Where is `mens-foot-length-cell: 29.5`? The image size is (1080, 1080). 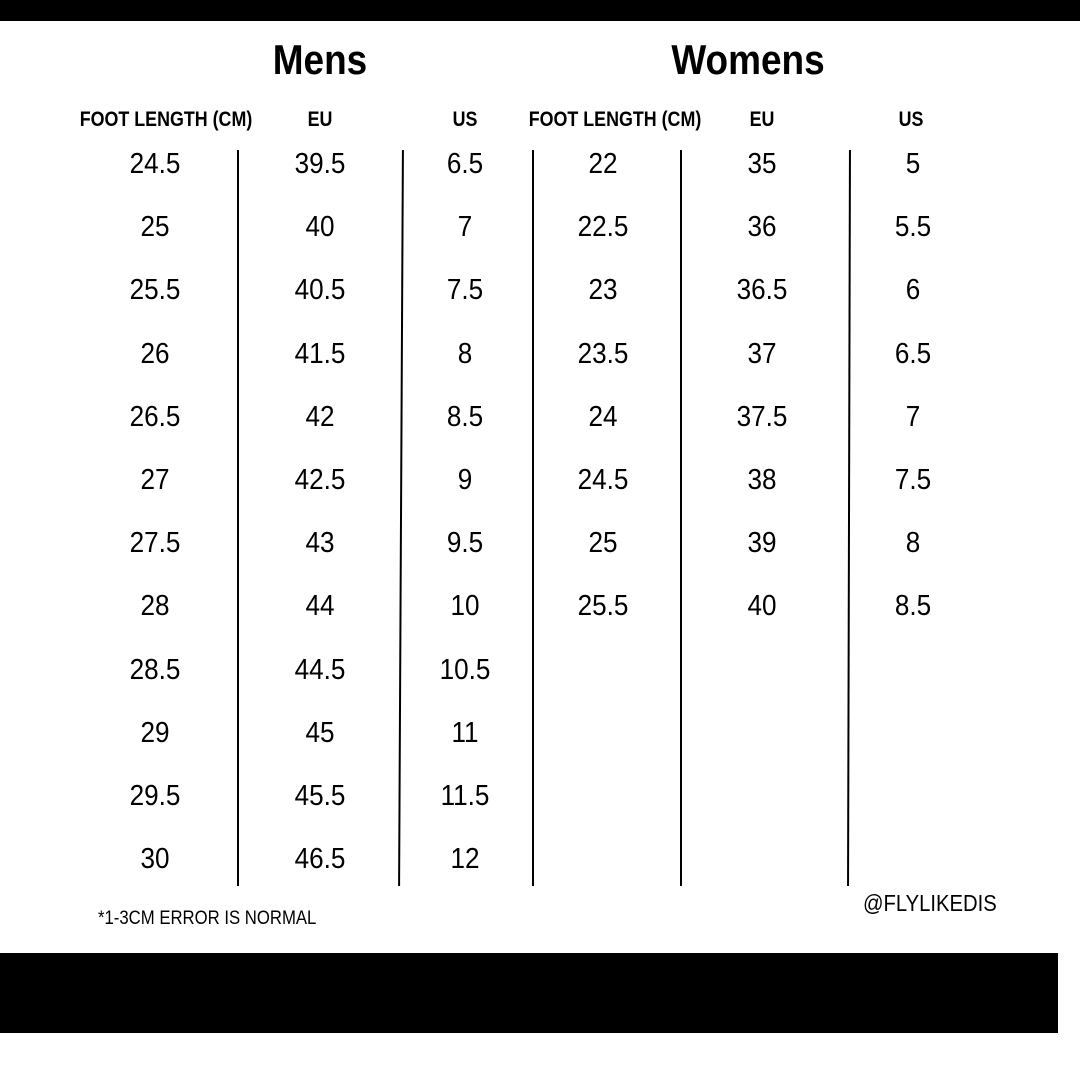
mens-foot-length-cell: 29.5 is located at coordinates (155, 796).